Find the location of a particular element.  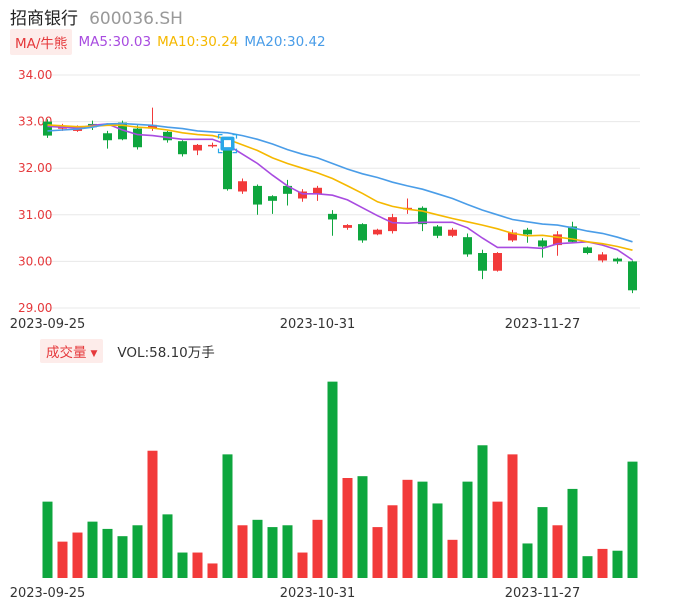

volume-x-tick-label: 2023-11-27 is located at coordinates (543, 593).